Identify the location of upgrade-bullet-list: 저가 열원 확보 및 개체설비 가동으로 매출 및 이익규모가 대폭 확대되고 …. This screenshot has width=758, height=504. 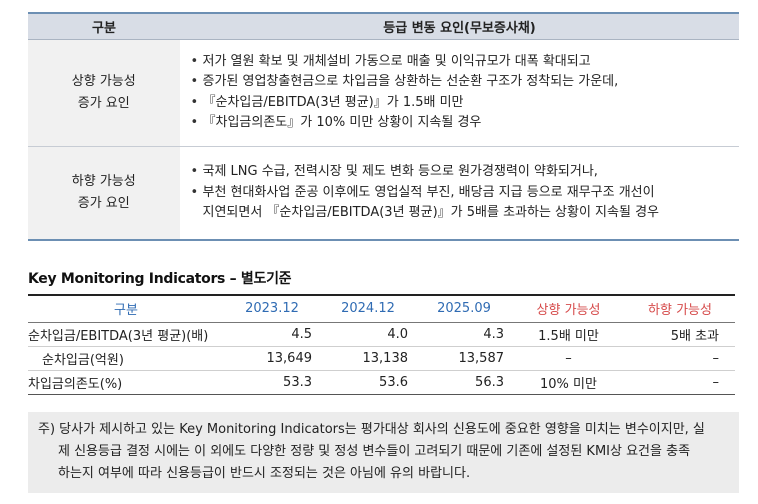
(460, 93).